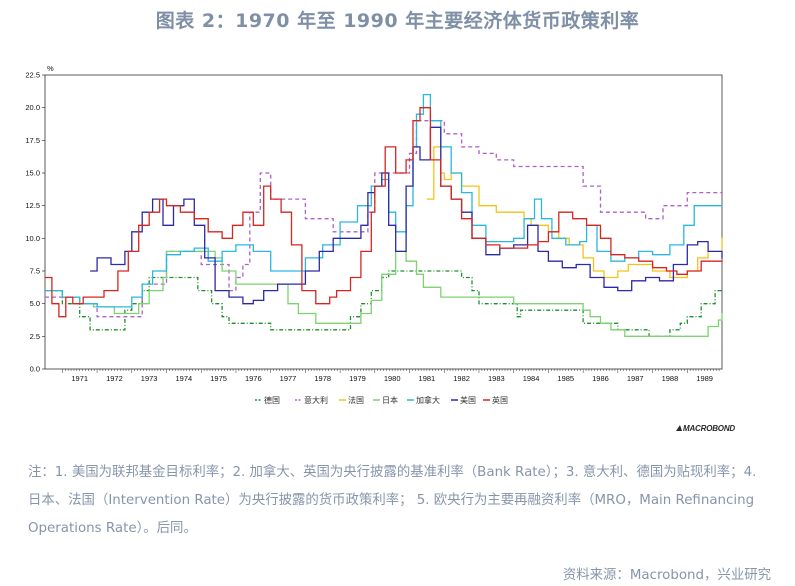 This screenshot has height=586, width=795. What do you see at coordinates (32, 107) in the screenshot?
I see `y-tick-label: 20.0` at bounding box center [32, 107].